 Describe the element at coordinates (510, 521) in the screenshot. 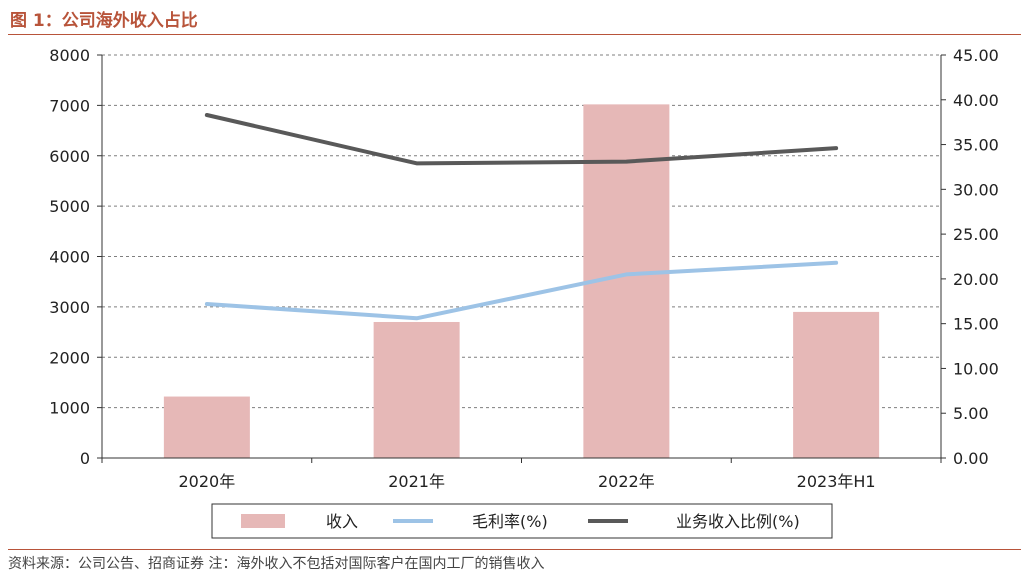

I see `legend-label-margin: 毛利率(%)` at that location.